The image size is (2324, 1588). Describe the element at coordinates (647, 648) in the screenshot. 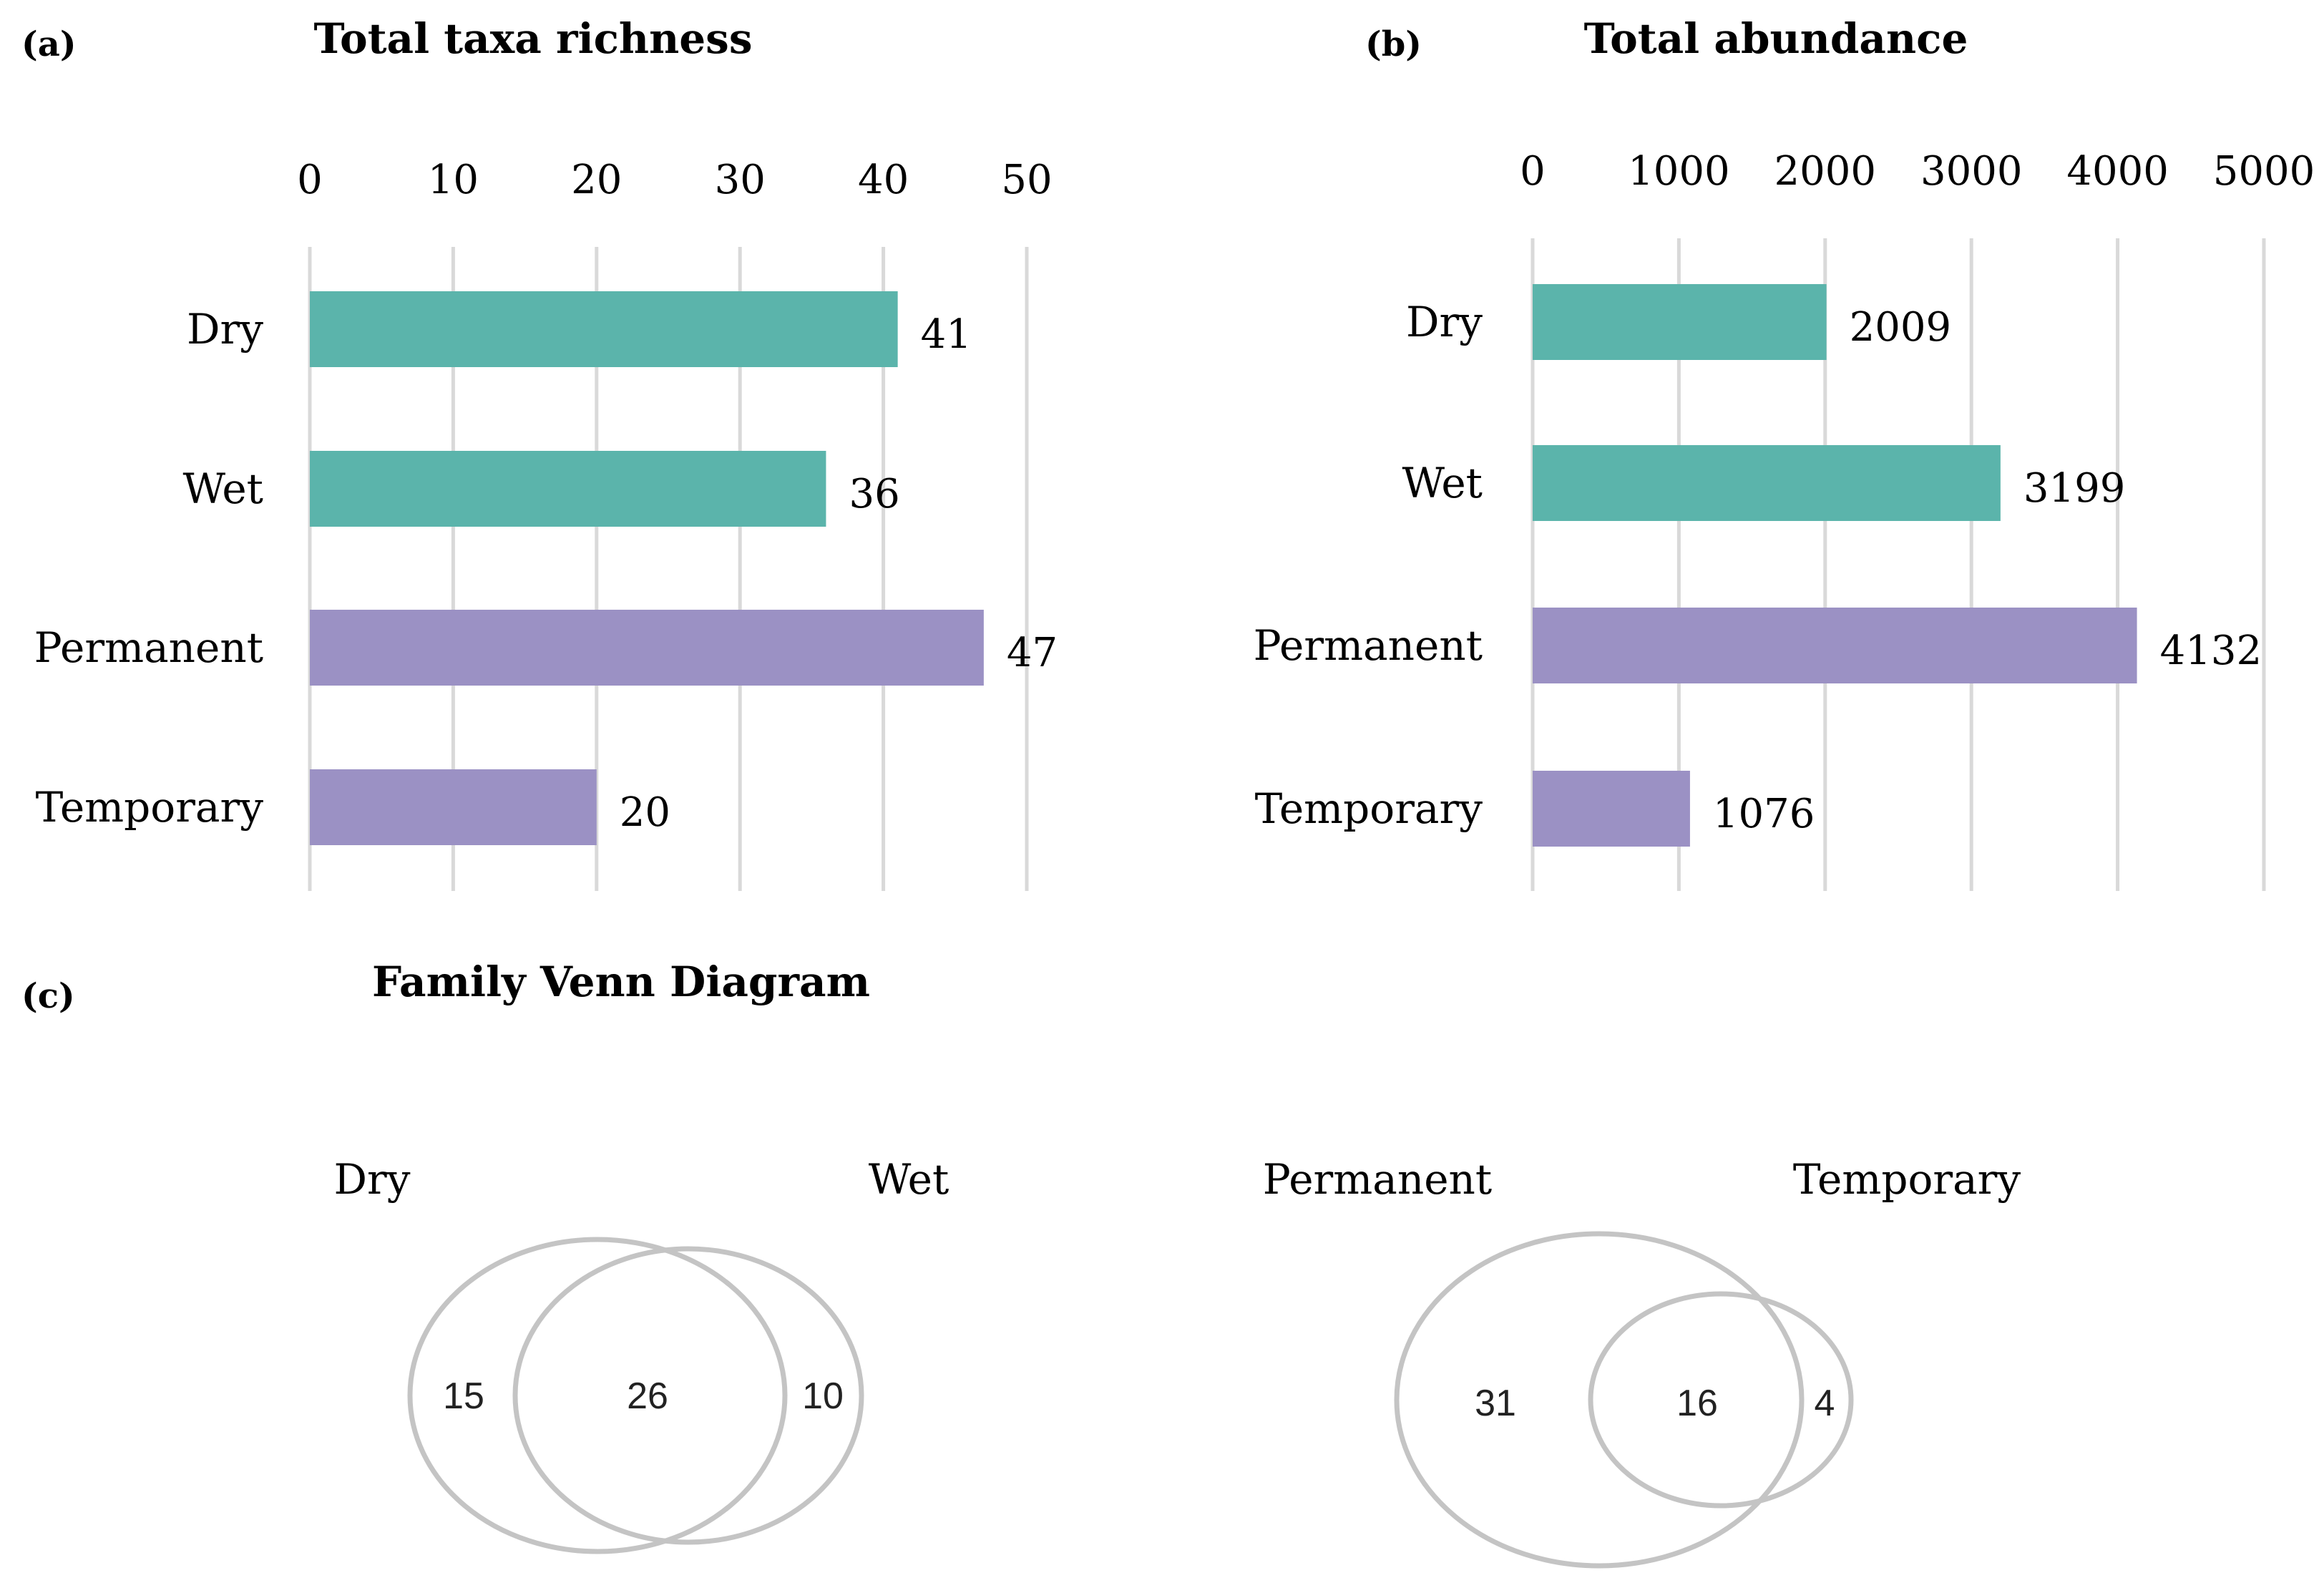

I see `chart-a-bar-permanent` at that location.